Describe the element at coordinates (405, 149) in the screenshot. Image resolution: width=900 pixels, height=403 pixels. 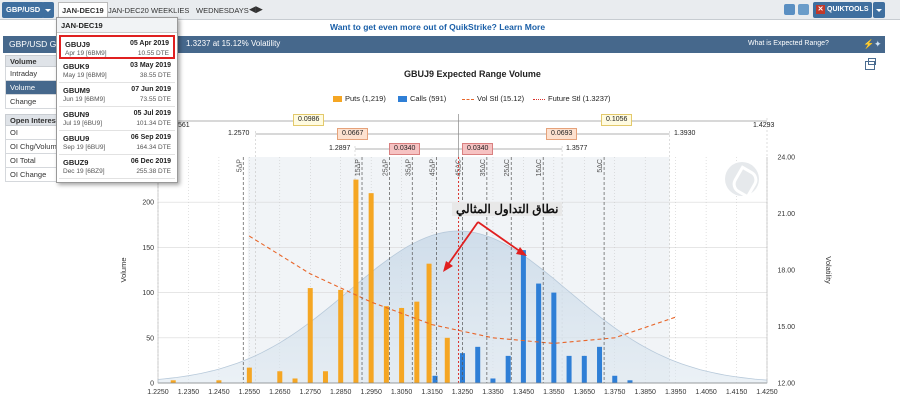
I see `range-box-3-left: 0.0340` at that location.